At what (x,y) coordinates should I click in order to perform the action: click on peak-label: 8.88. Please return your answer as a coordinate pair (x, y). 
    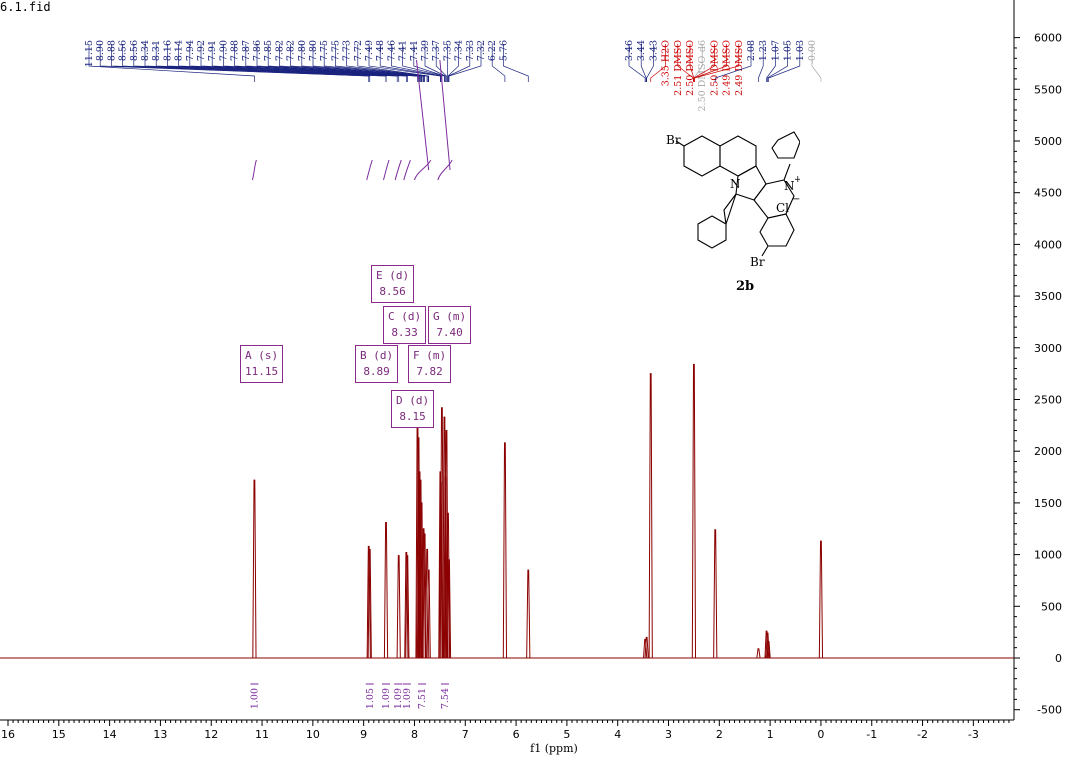
    Looking at the image, I should click on (111, 50).